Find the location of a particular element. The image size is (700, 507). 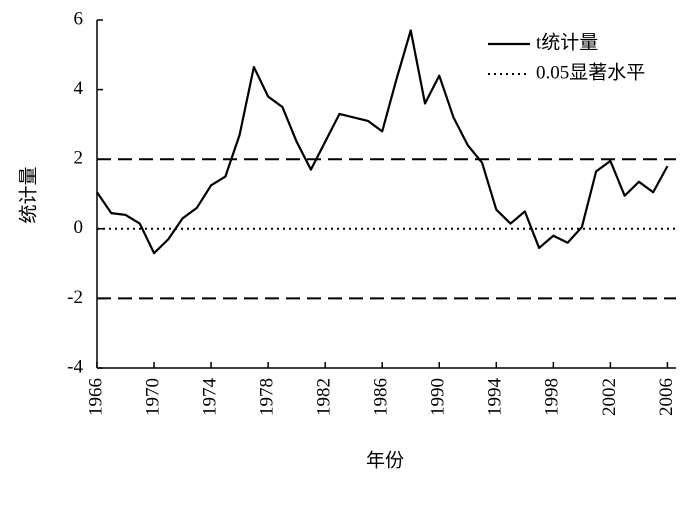

legend-label: t统计量 is located at coordinates (567, 42).